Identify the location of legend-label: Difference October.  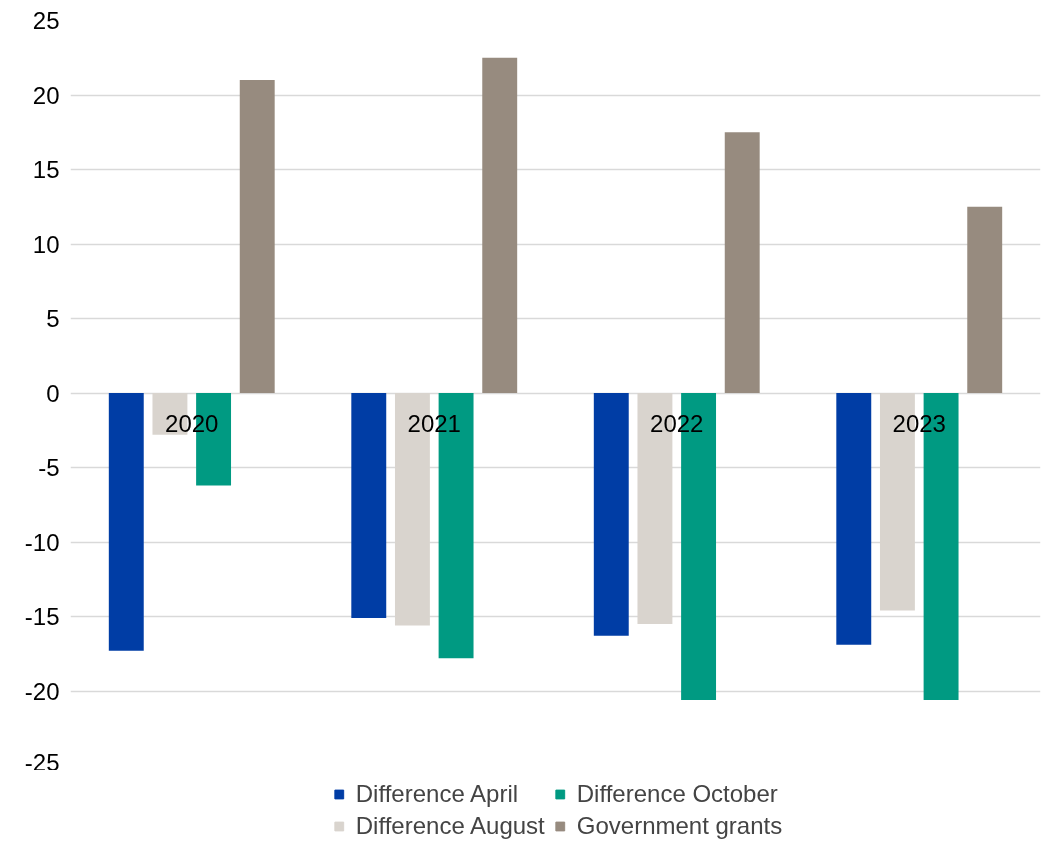
(677, 794).